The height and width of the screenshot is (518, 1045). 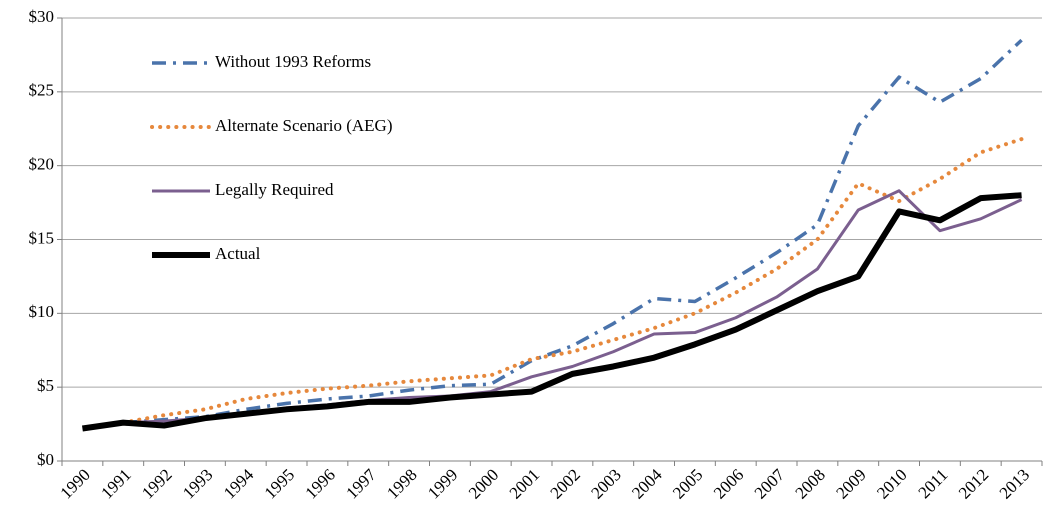 I want to click on x-tick-label: 2006, so click(x=728, y=483).